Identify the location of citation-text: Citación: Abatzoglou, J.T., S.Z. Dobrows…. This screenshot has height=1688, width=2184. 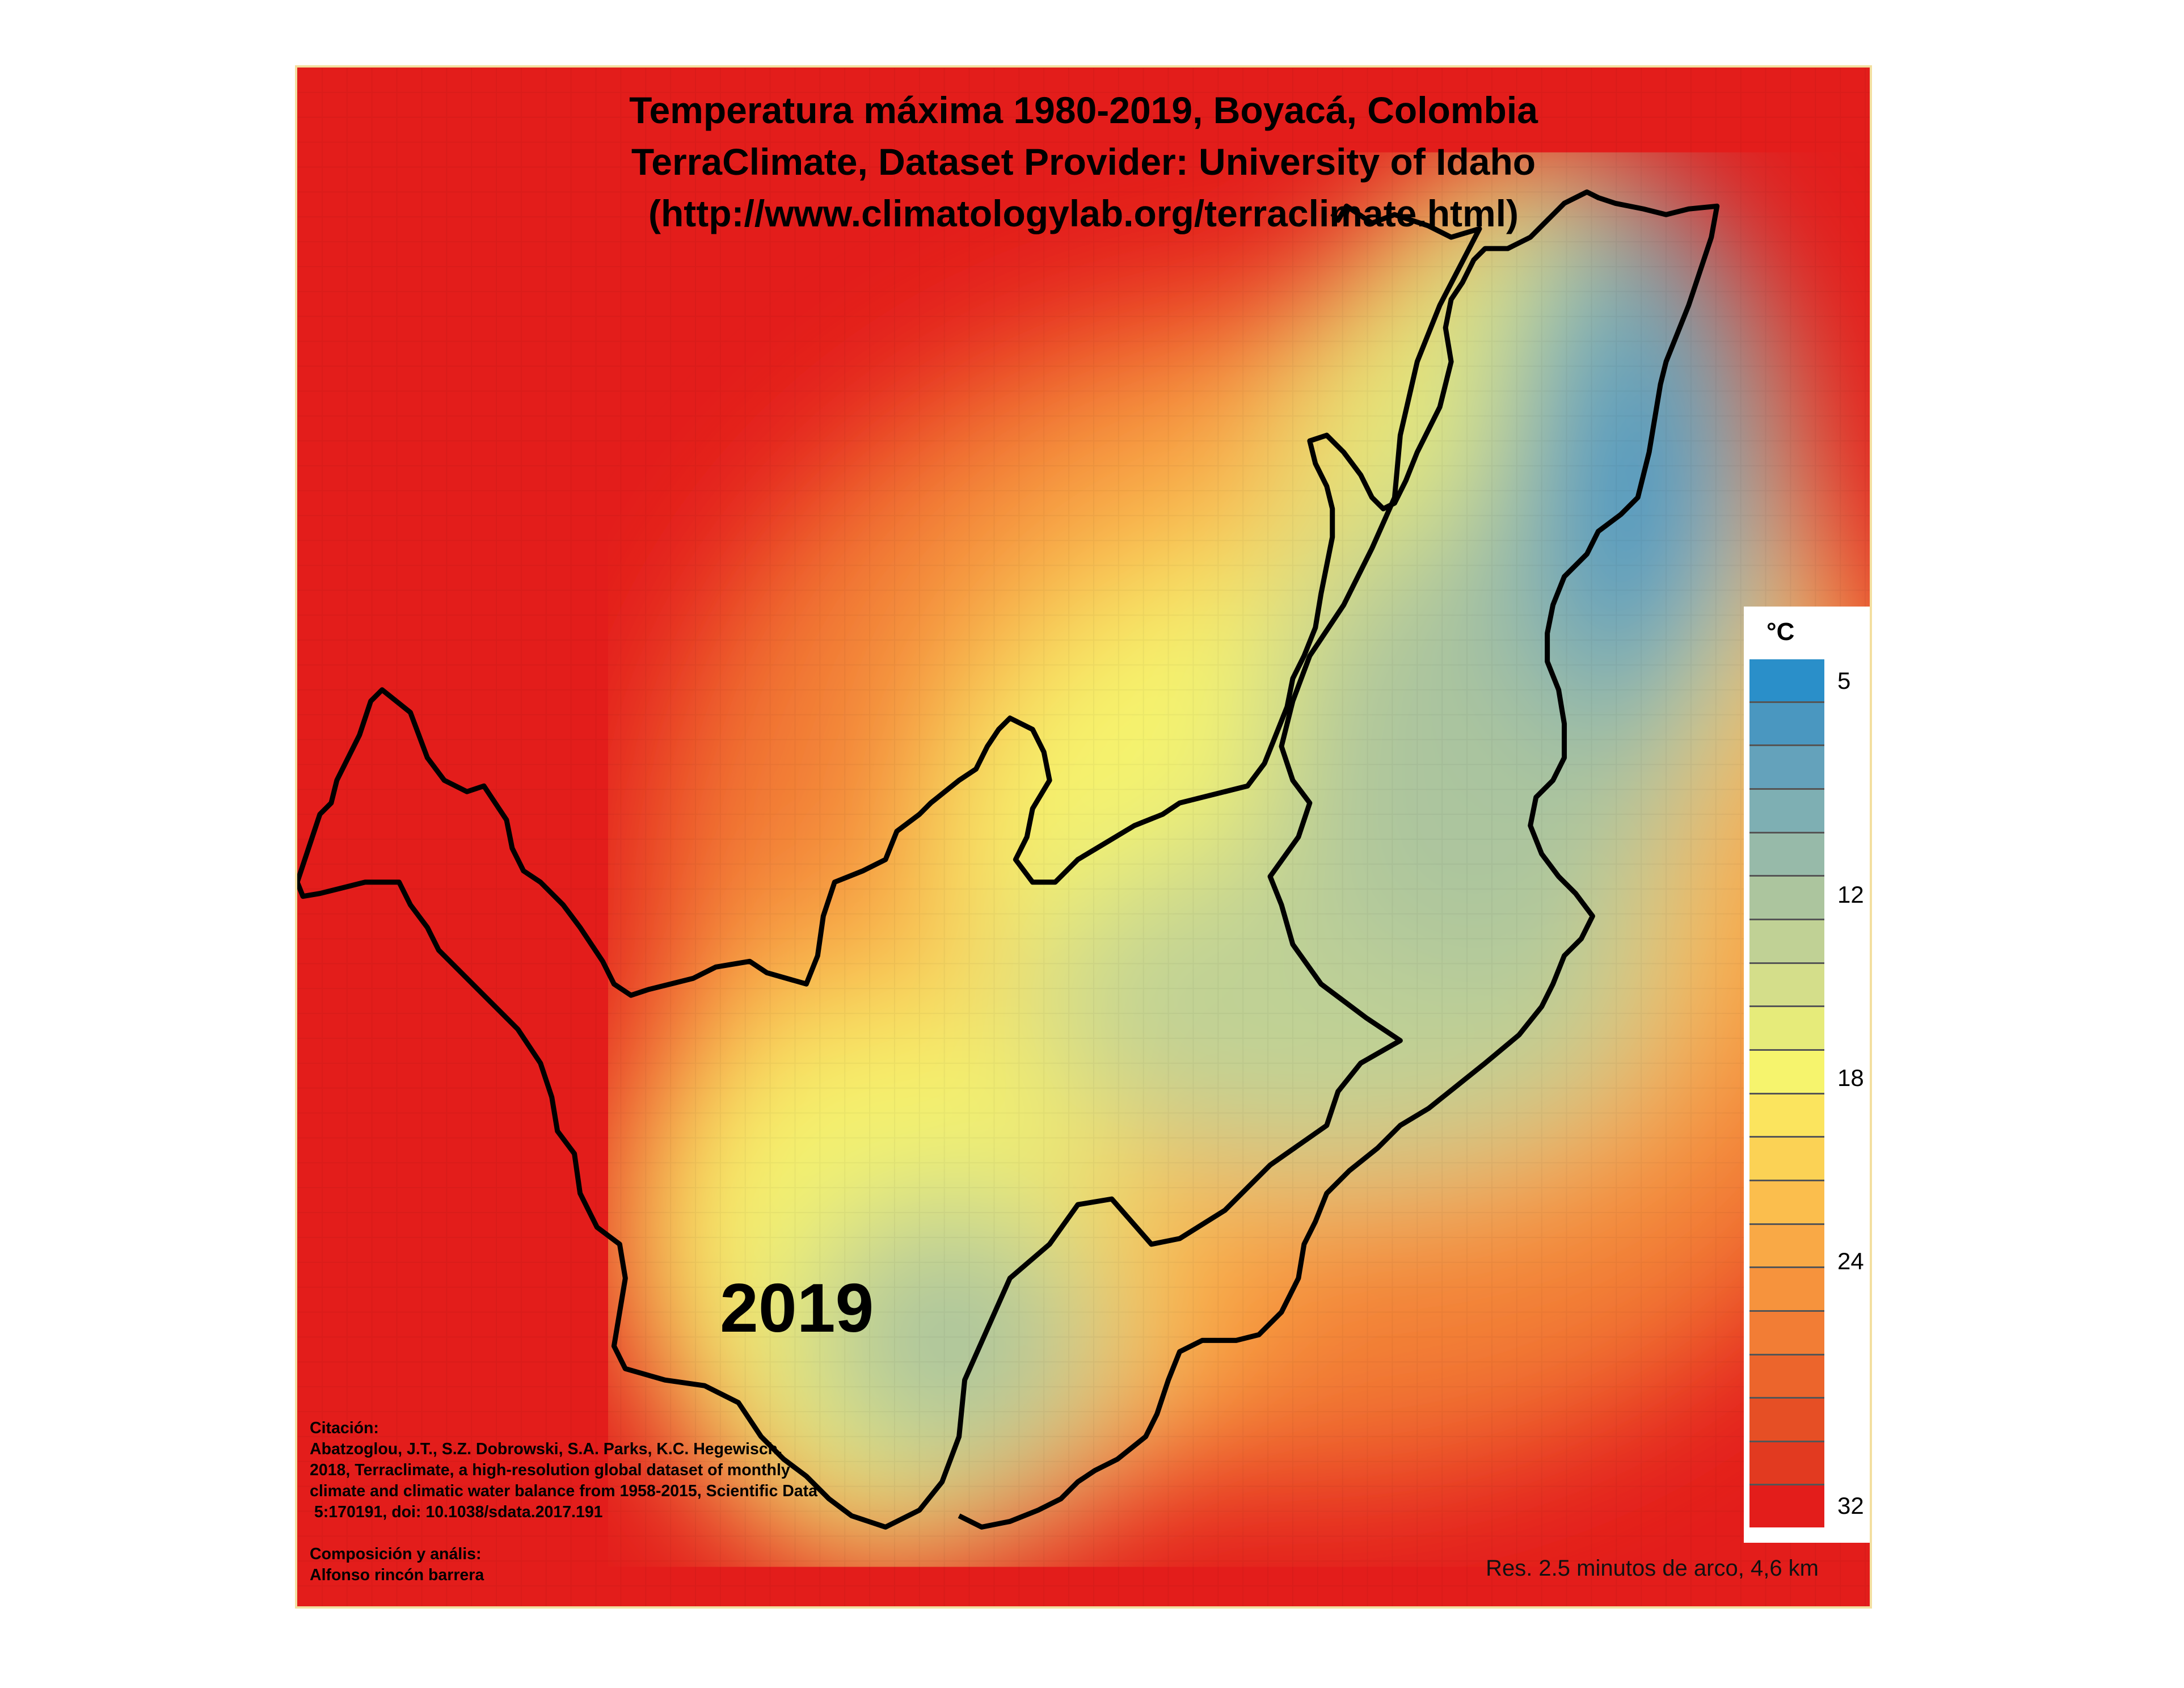
(563, 1501).